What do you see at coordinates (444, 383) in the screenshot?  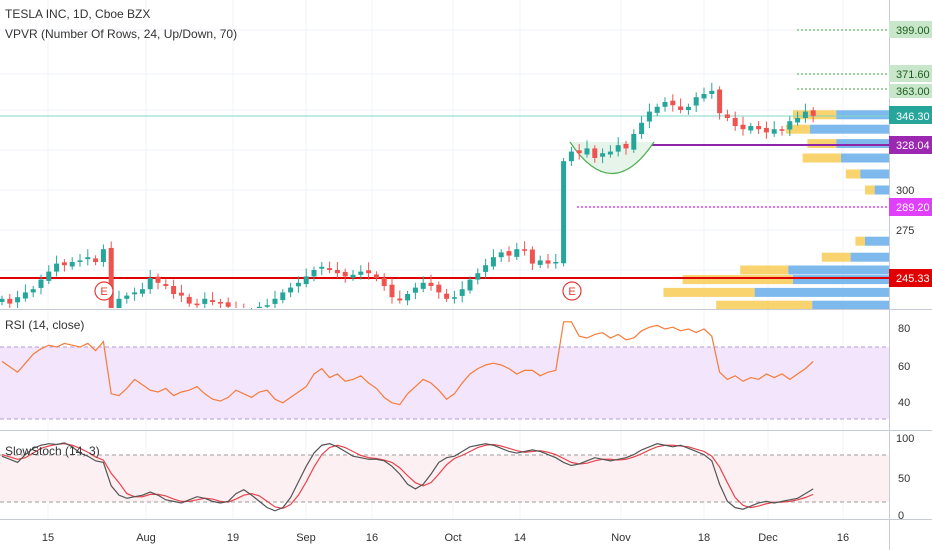 I see `rsi-band` at bounding box center [444, 383].